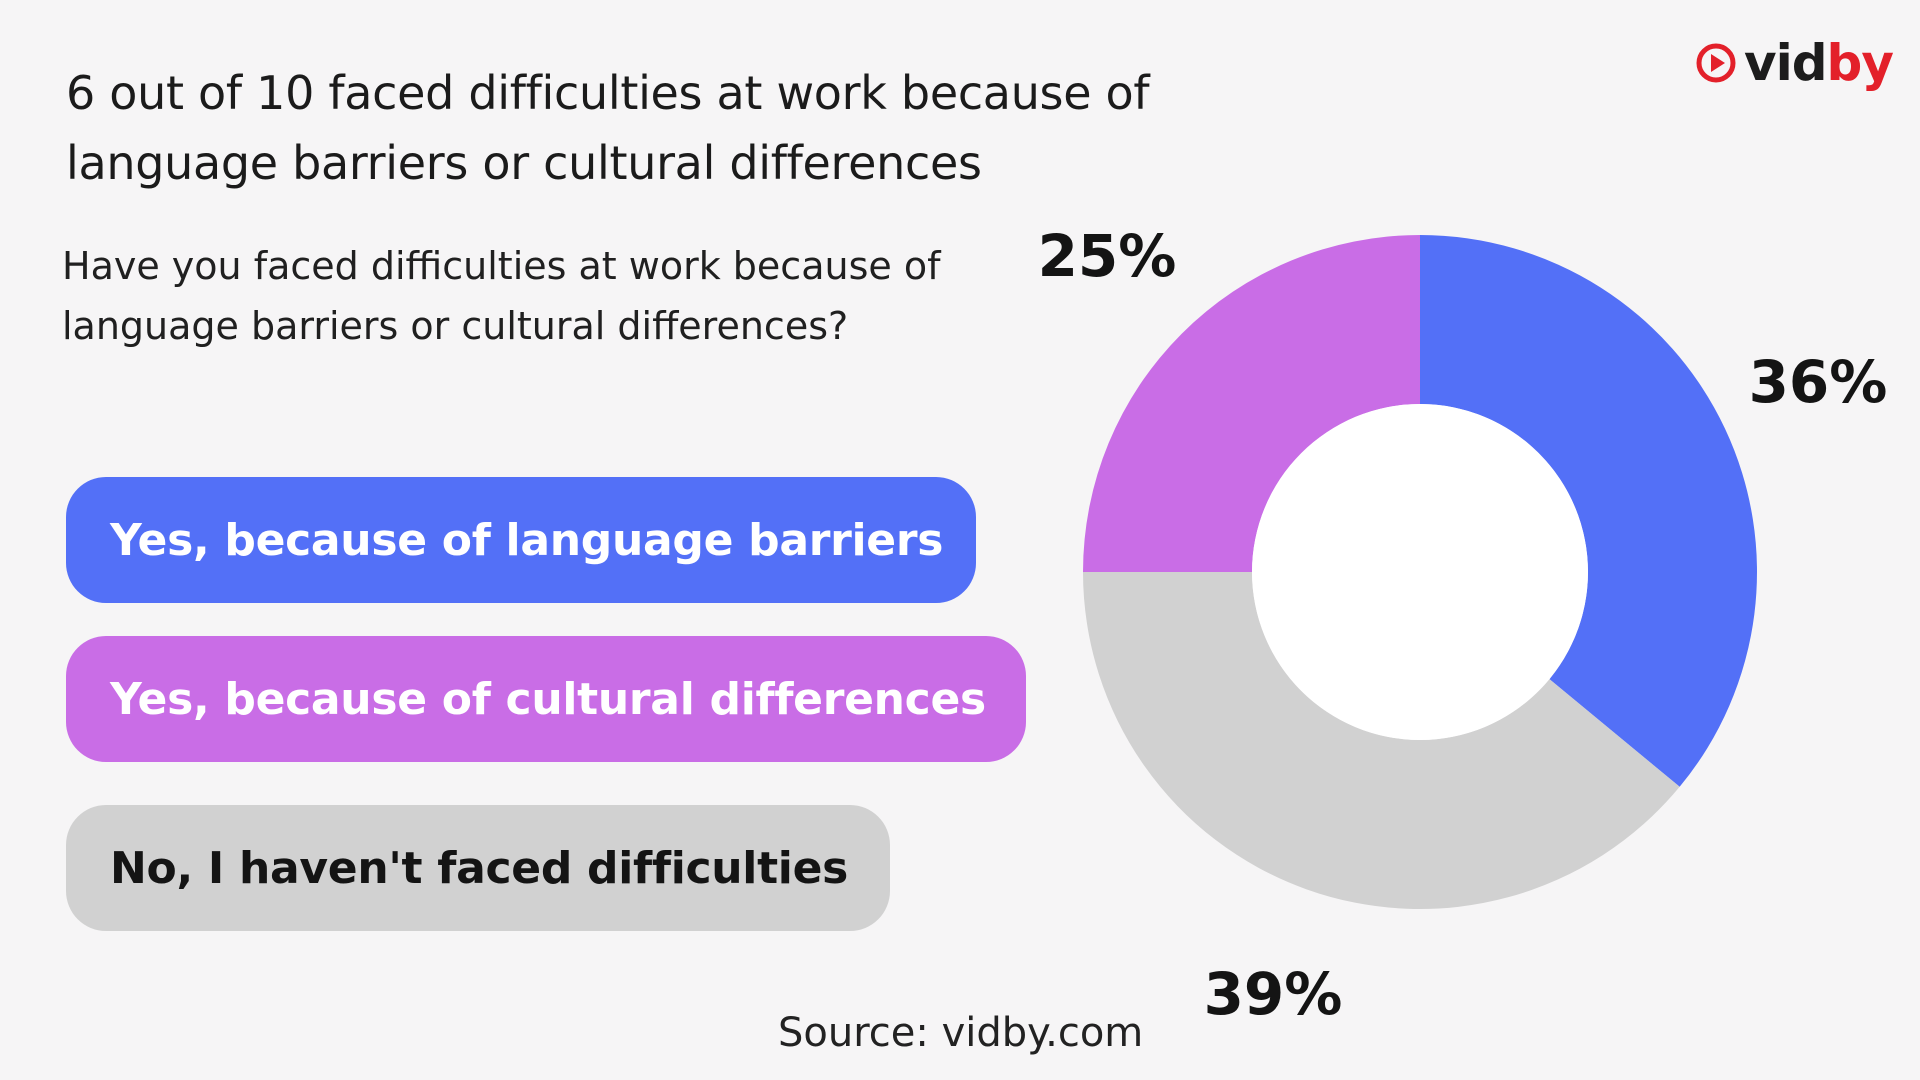 The height and width of the screenshot is (1080, 1920). I want to click on legend-label: Yes, because of cultural differences, so click(548, 699).